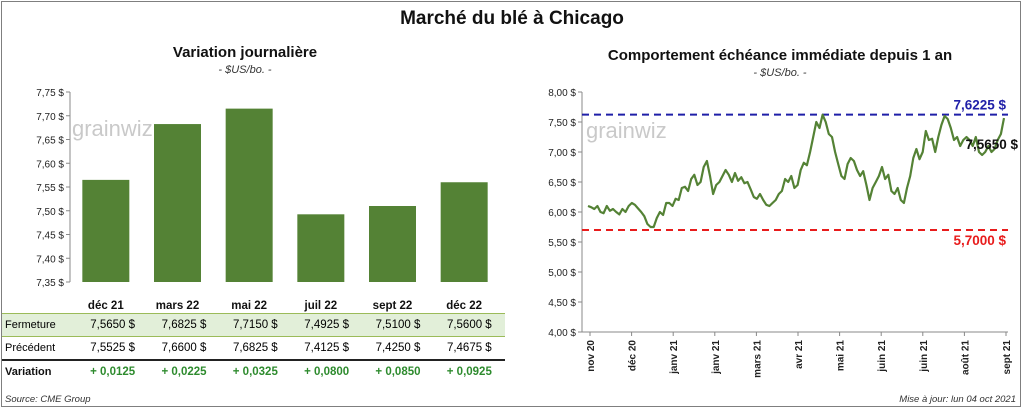  Describe the element at coordinates (326, 325) in the screenshot. I see `table-cell: 7,4925 $` at that location.